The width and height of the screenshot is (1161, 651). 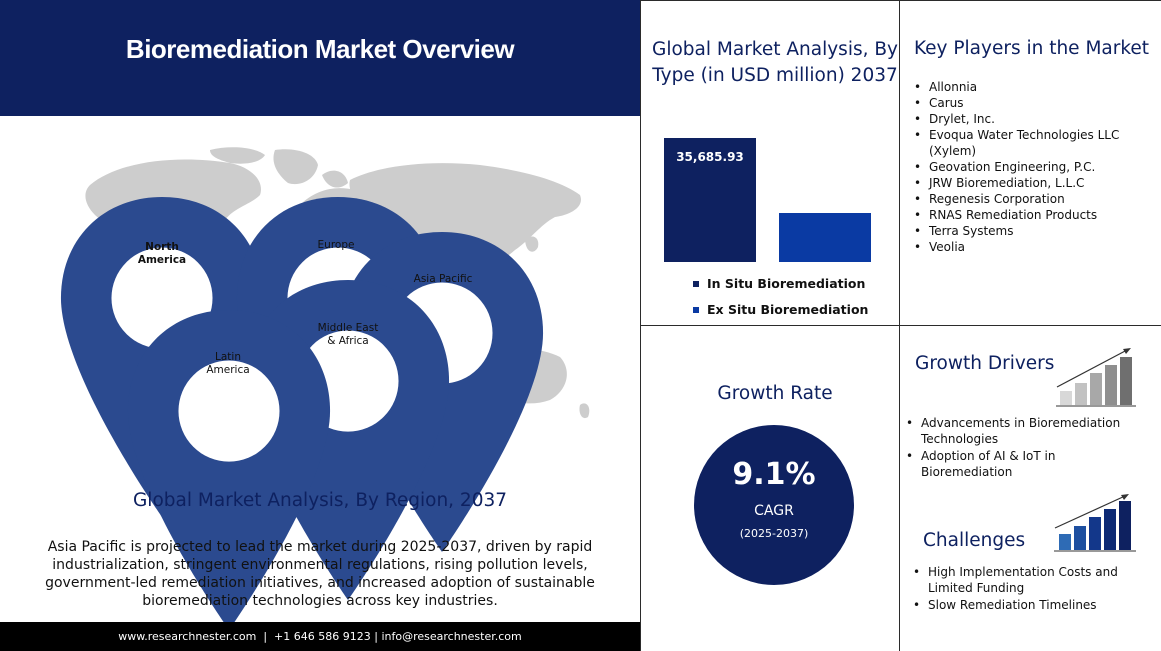 I want to click on challenges-title: Challenges, so click(x=974, y=540).